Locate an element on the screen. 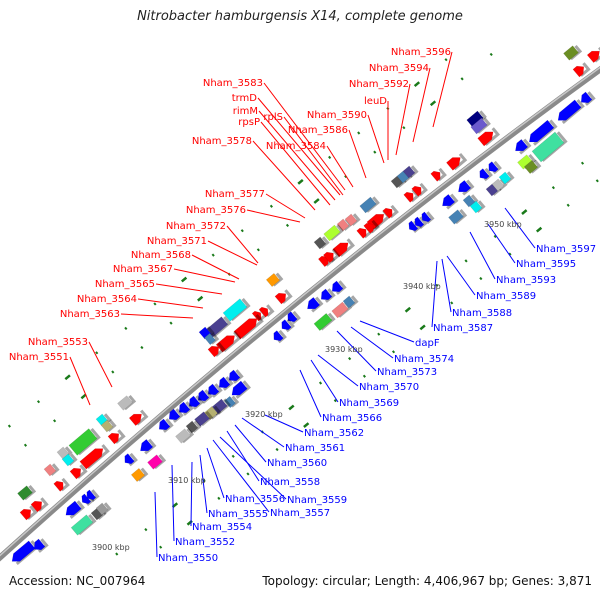 The height and width of the screenshot is (600, 600). reverse-gene-label: Nham_3558 is located at coordinates (290, 482).